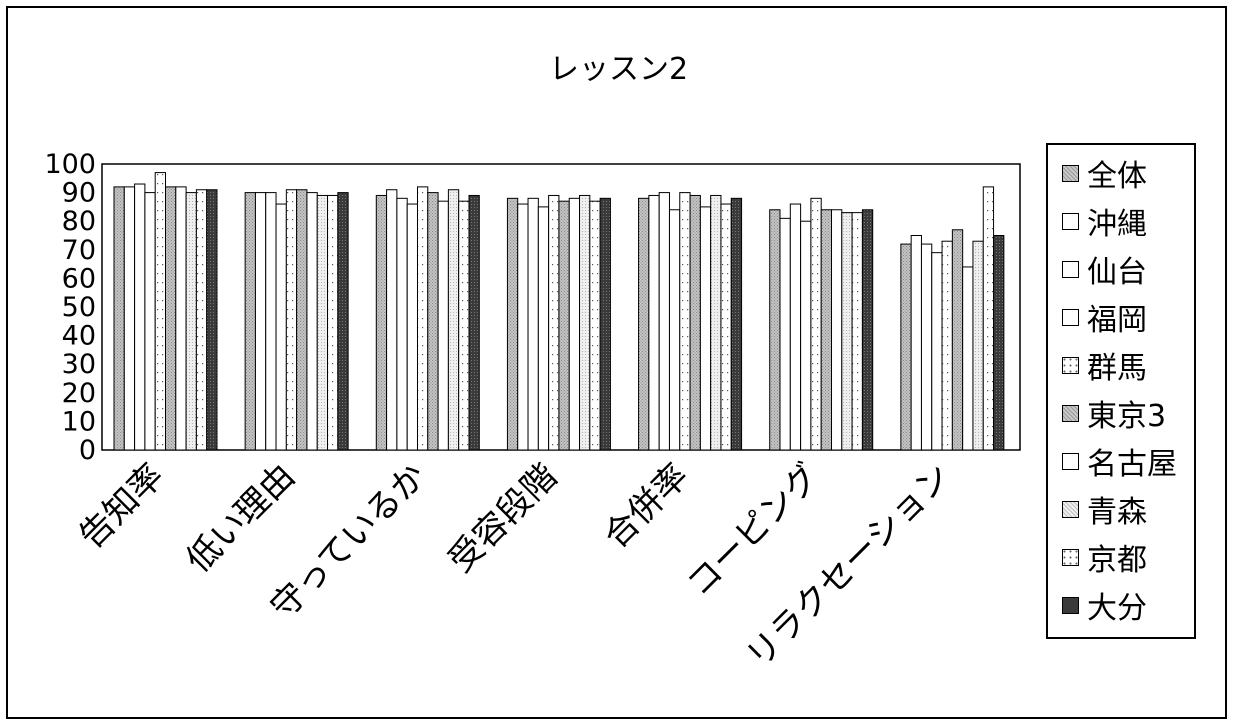  What do you see at coordinates (1117, 224) in the screenshot?
I see `legend-label: 沖縄` at bounding box center [1117, 224].